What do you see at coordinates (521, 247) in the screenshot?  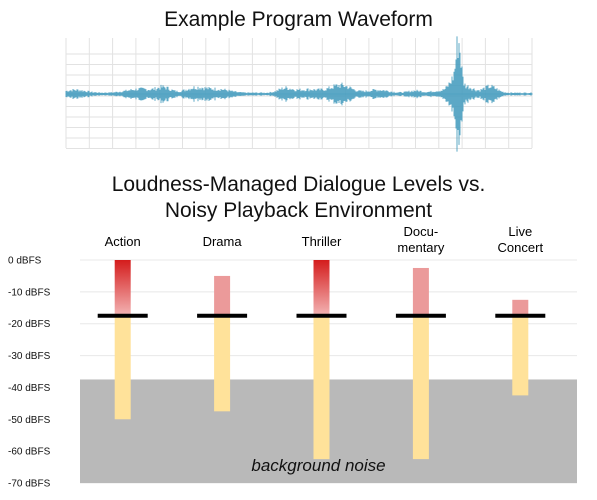 I see `category-label-line: Concert` at bounding box center [521, 247].